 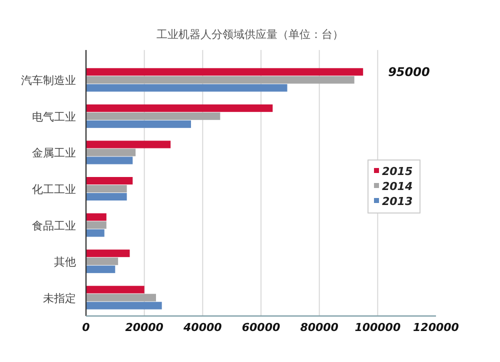 What do you see at coordinates (54, 117) in the screenshot?
I see `y-tick-label: 电气工业` at bounding box center [54, 117].